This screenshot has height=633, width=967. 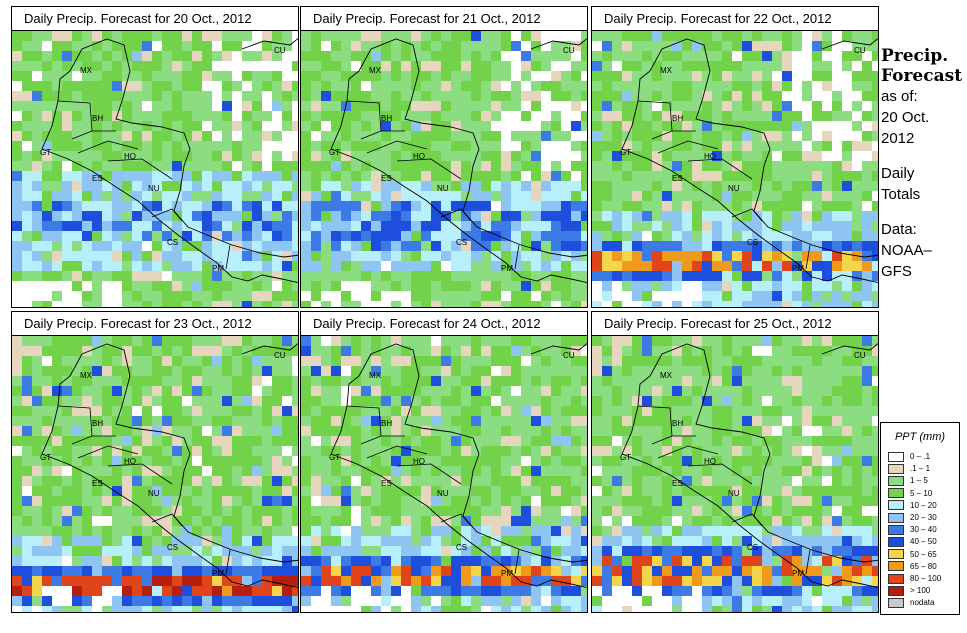 What do you see at coordinates (920, 437) in the screenshot?
I see `legend-title: PPT (mm)` at bounding box center [920, 437].